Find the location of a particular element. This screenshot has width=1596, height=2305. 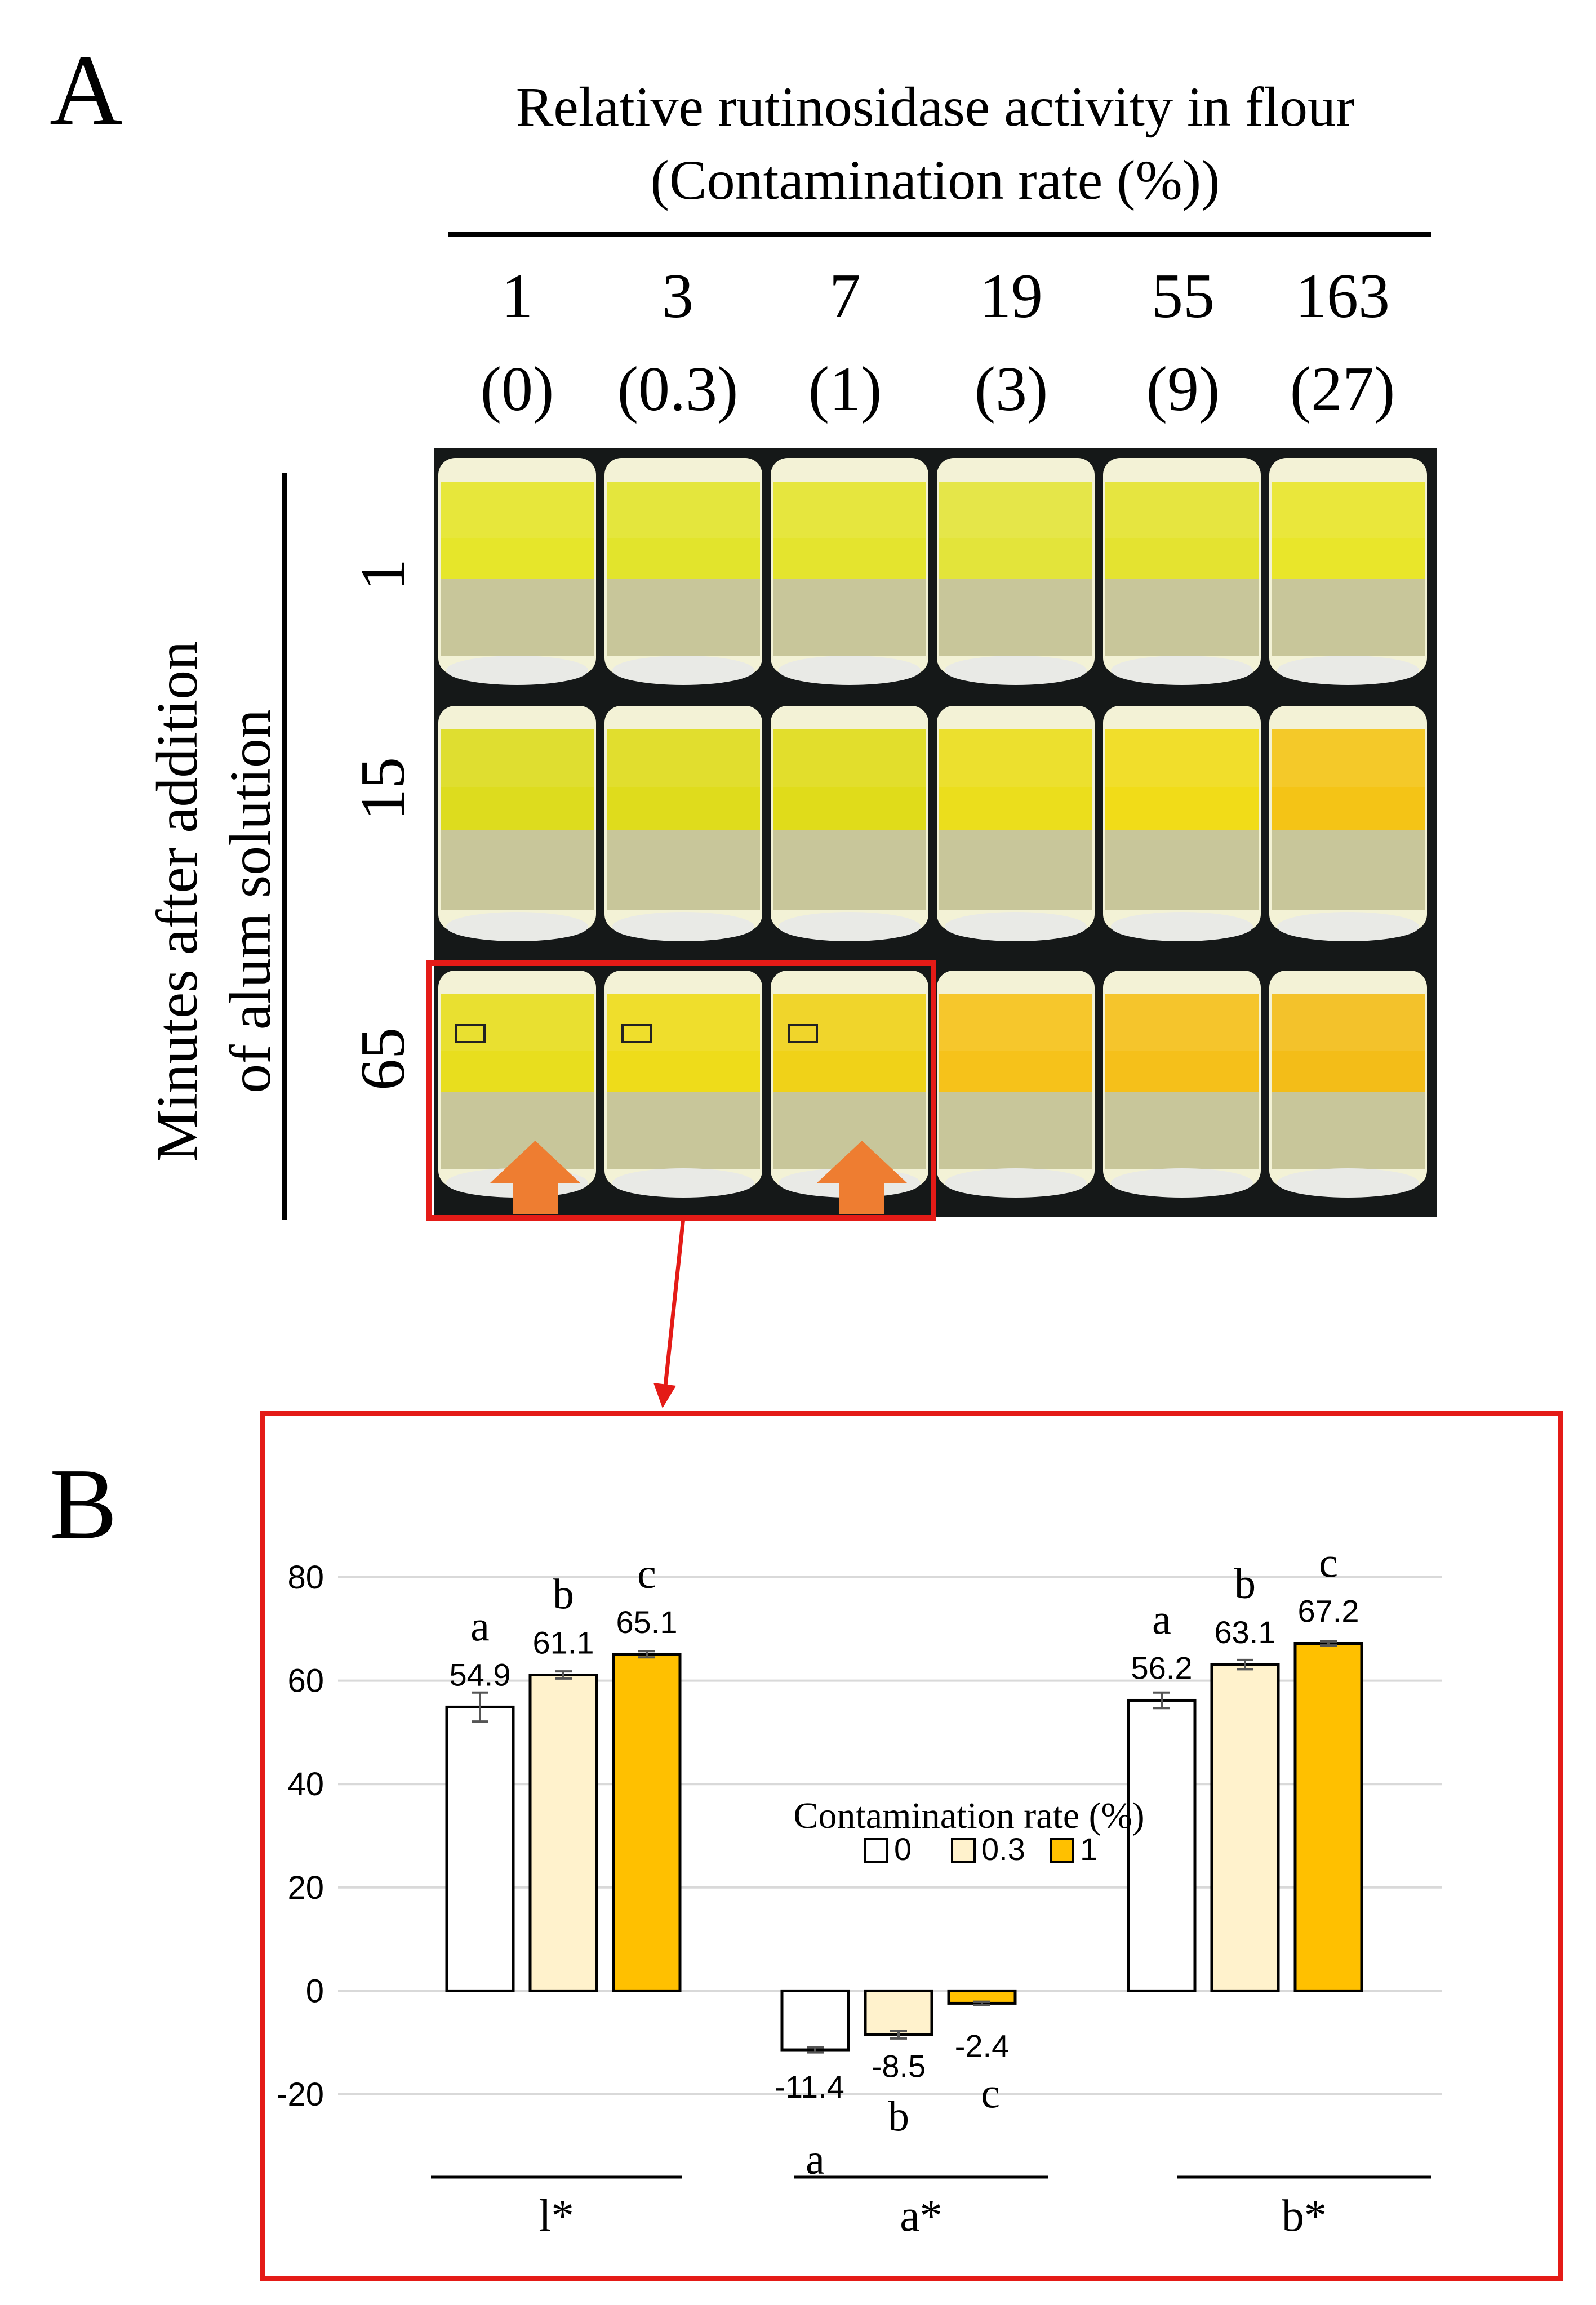

value-label-1-0: 61.1 is located at coordinates (563, 1643).